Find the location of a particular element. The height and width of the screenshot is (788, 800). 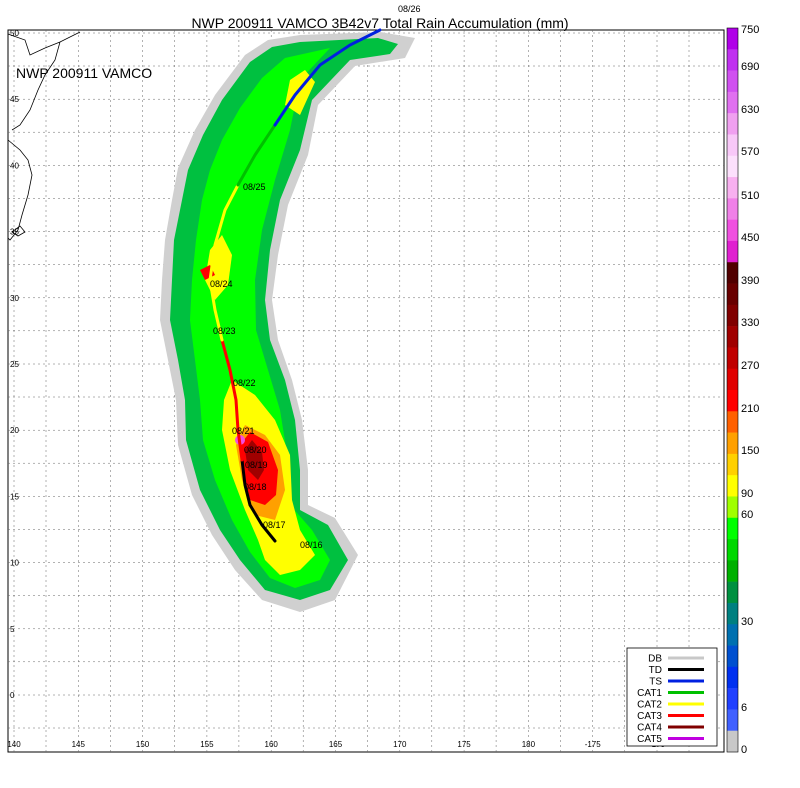

colorbar-label: 150 is located at coordinates (750, 451).